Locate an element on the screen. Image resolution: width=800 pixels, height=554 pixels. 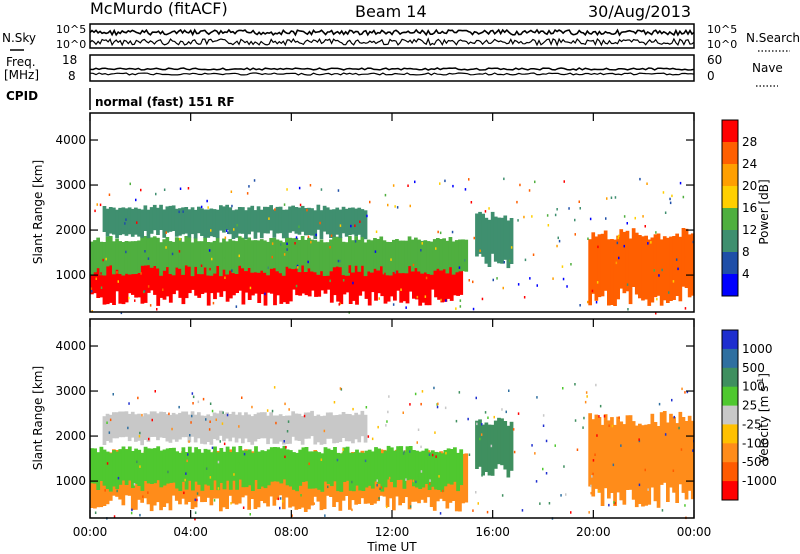
freq-panel-frame is located at coordinates (392, 68).